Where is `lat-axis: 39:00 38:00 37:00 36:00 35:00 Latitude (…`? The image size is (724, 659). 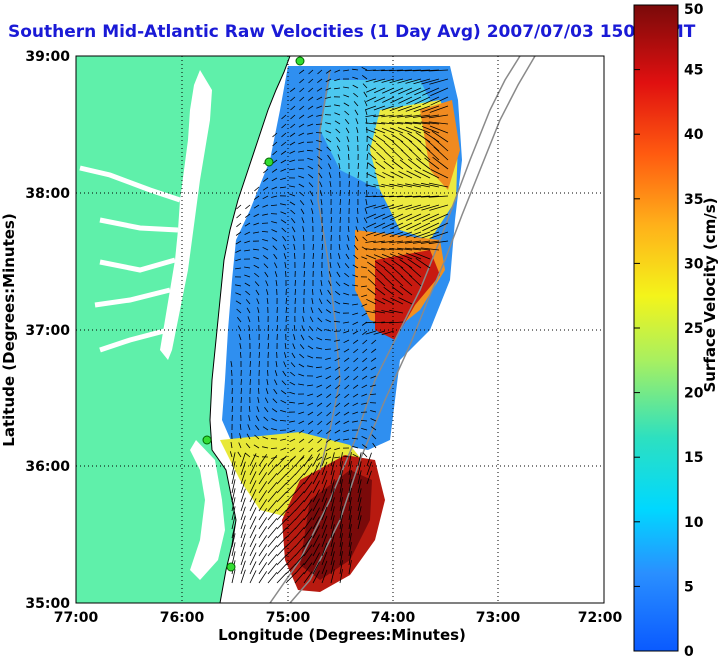 lat-axis: 39:00 38:00 37:00 36:00 35:00 Latitude (… is located at coordinates (35, 330).